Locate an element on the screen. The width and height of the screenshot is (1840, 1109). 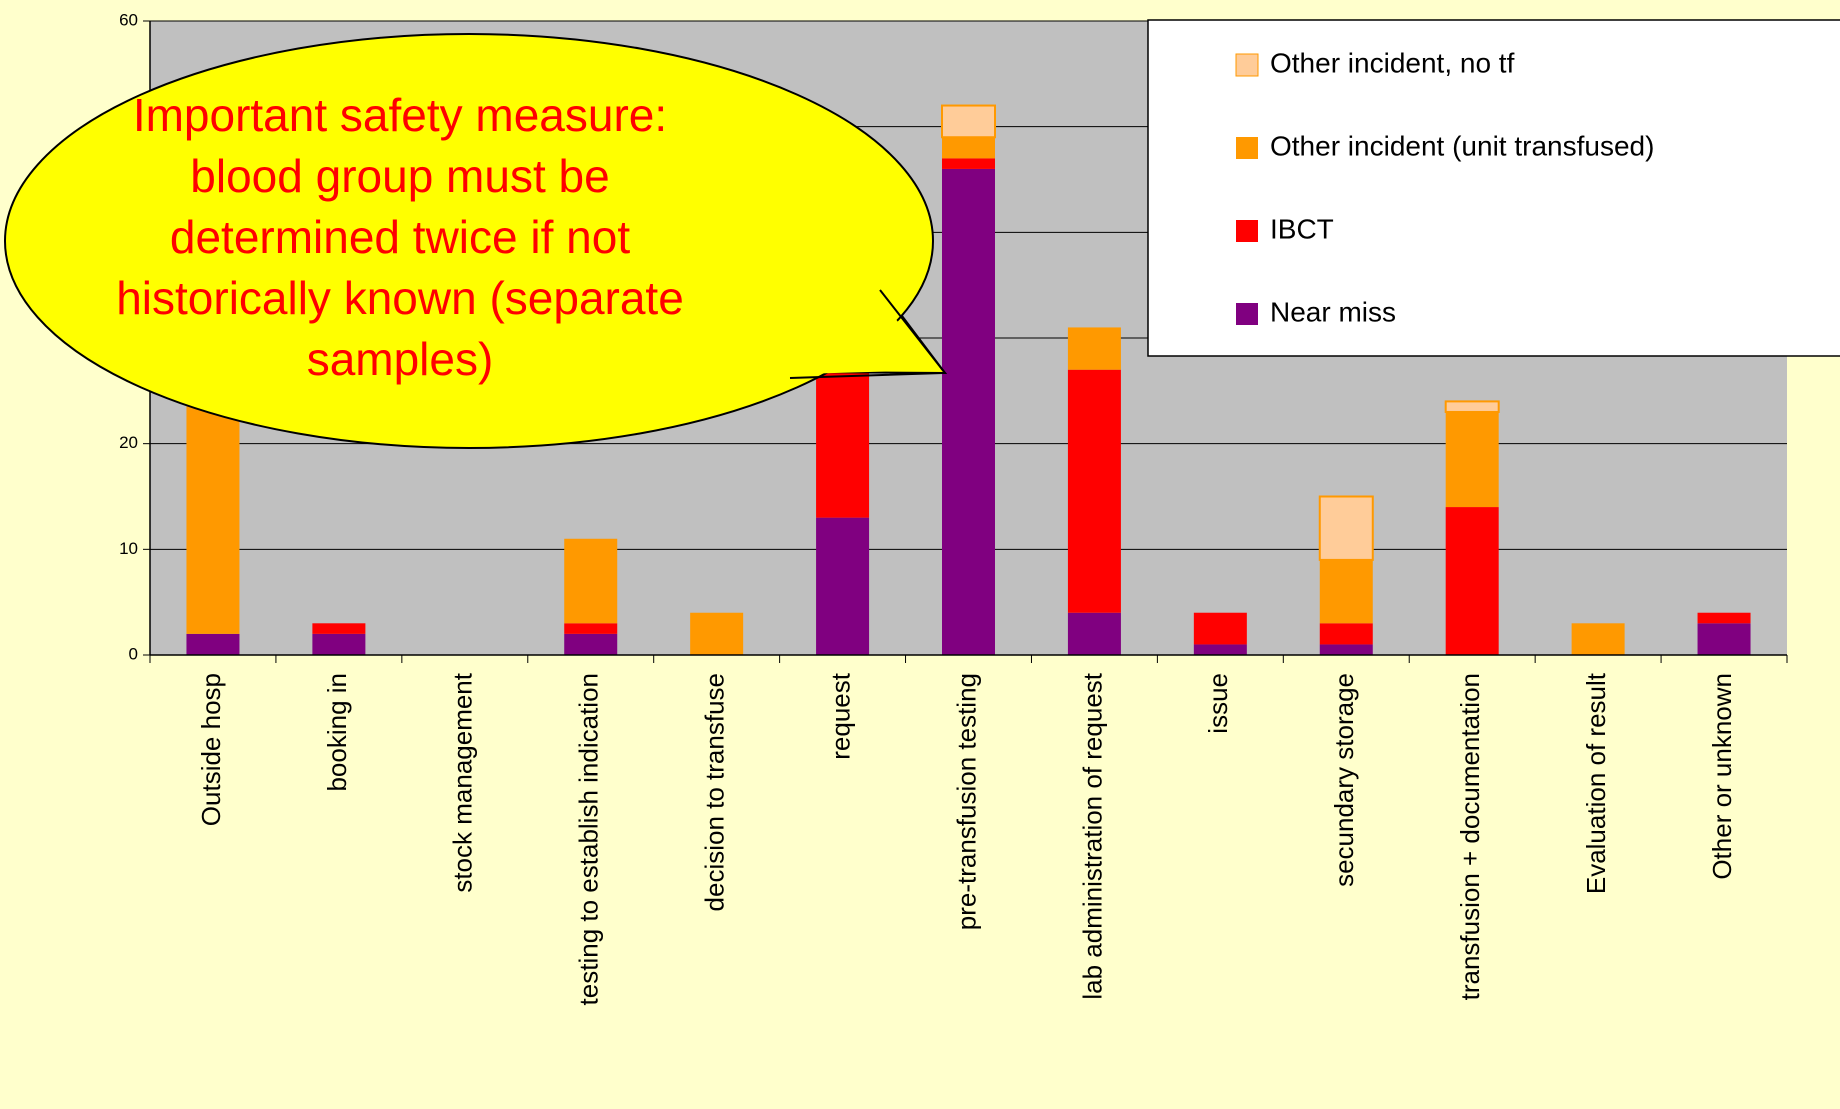
legend-label: Other incident (unit transfused) is located at coordinates (1462, 145).